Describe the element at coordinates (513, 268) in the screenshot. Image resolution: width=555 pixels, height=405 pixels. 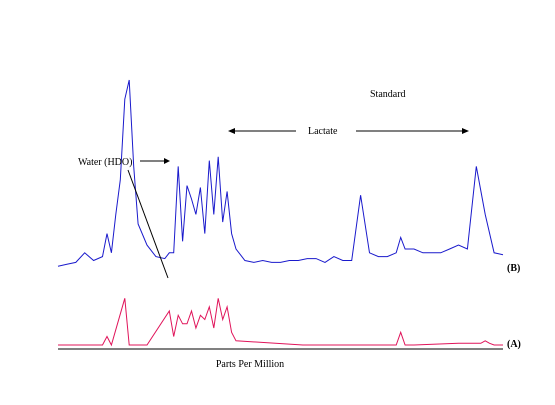
I see `series-b-label: (B)` at that location.